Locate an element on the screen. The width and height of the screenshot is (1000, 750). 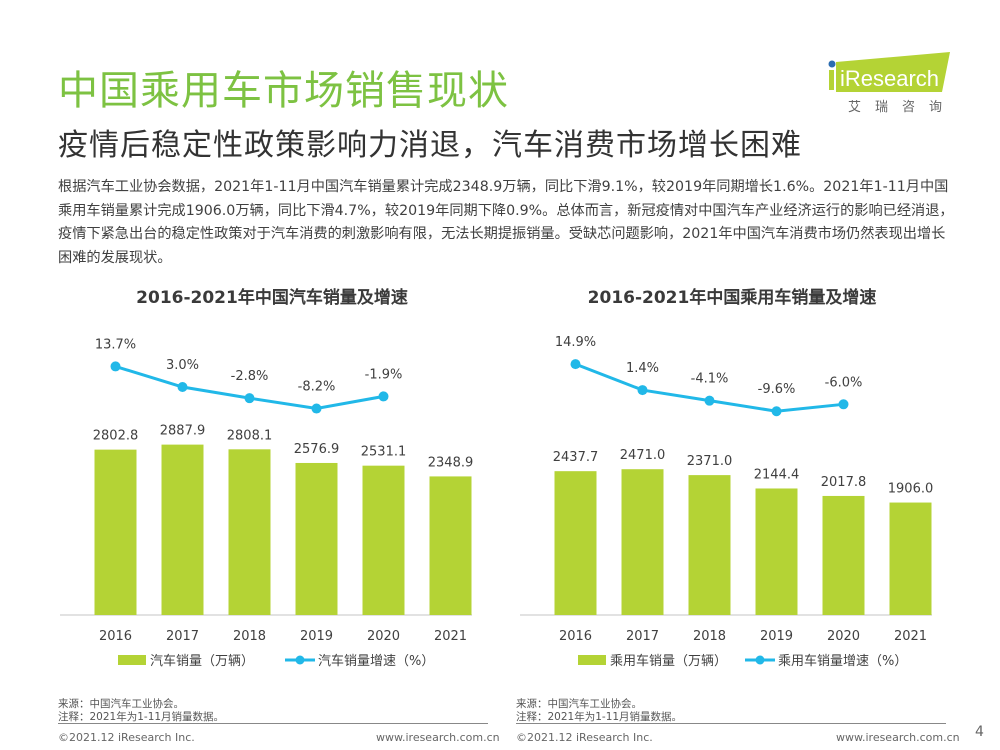
bar-value-label-2020: 2017.8 is located at coordinates (844, 482).